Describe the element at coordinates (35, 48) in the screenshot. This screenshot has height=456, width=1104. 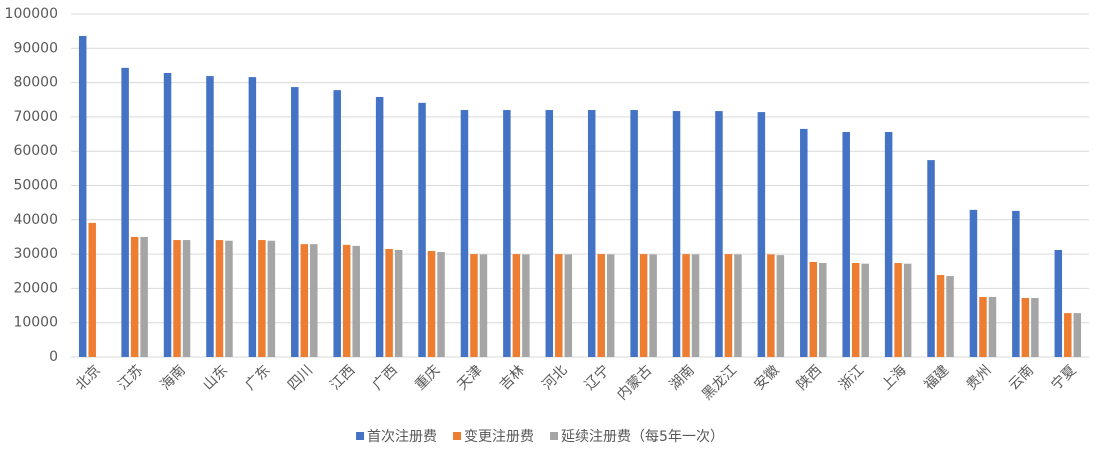
I see `y-tick-label: 90000` at that location.